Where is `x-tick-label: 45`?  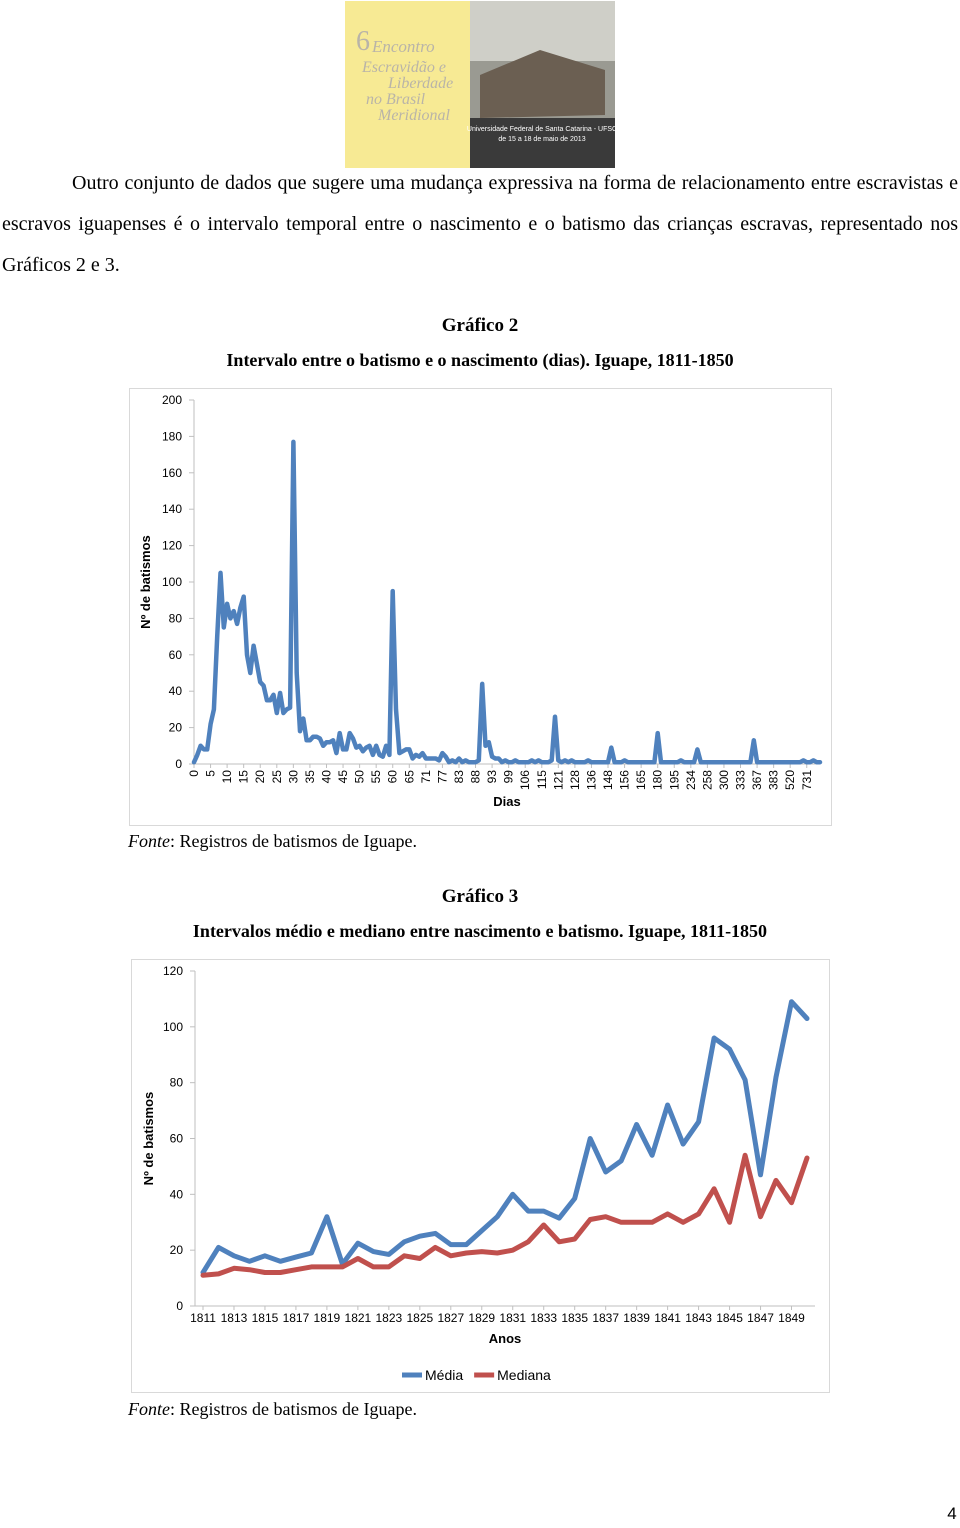
x-tick-label: 45 is located at coordinates (343, 777).